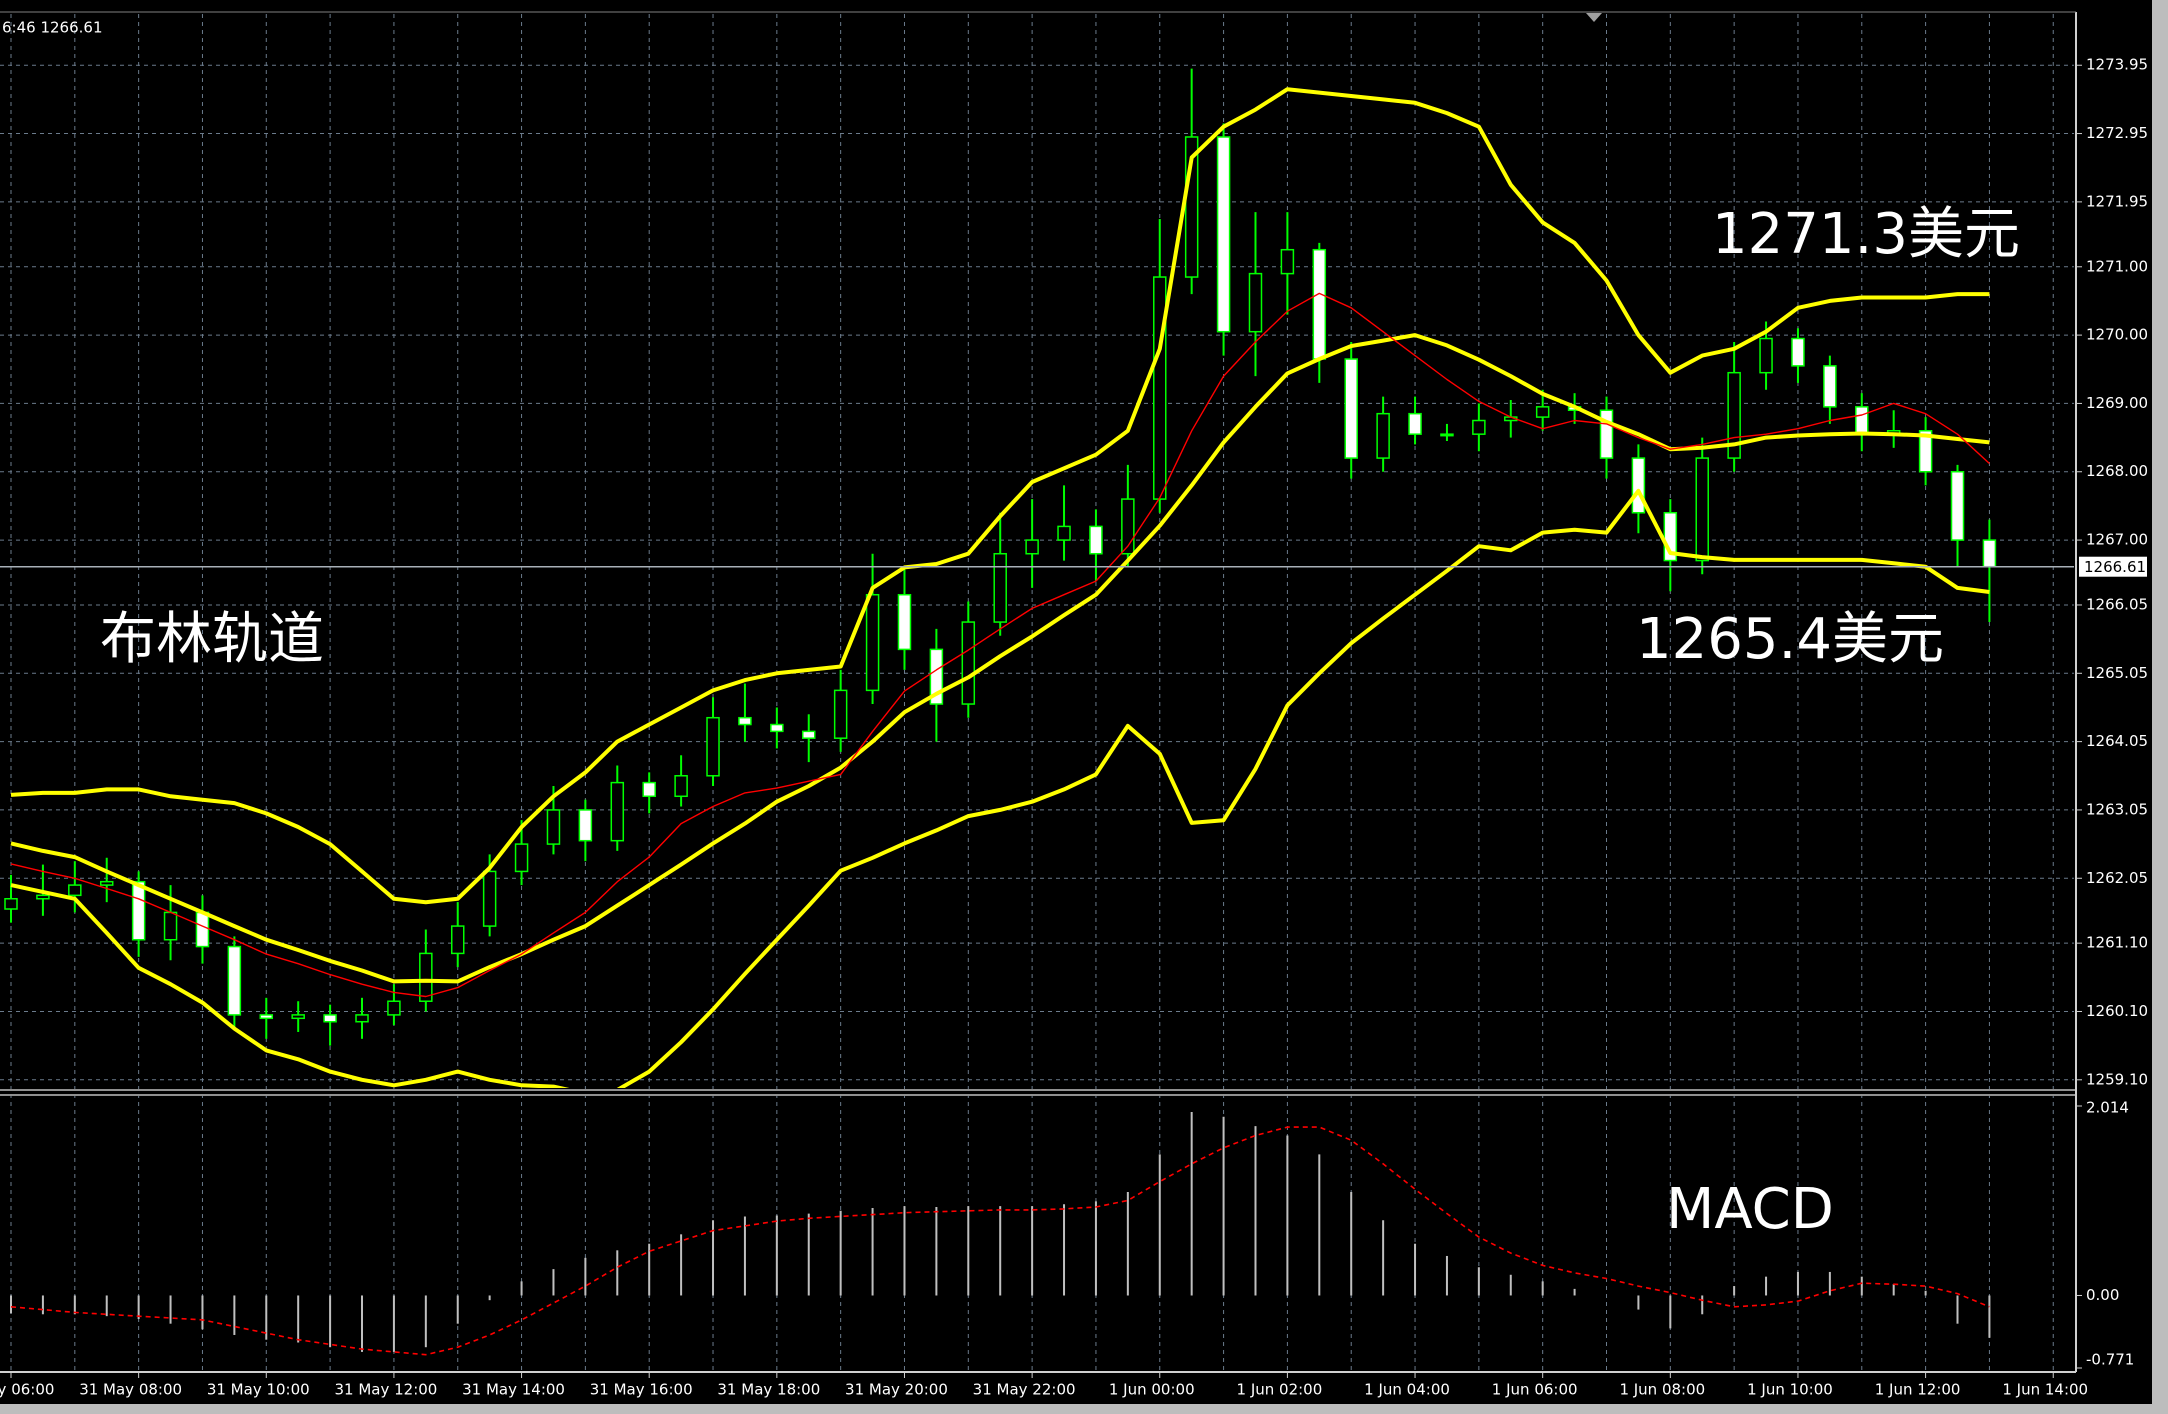 This screenshot has width=2168, height=1414. What do you see at coordinates (513, 1390) in the screenshot?
I see `x-tick-label: 31 May 14:00` at bounding box center [513, 1390].